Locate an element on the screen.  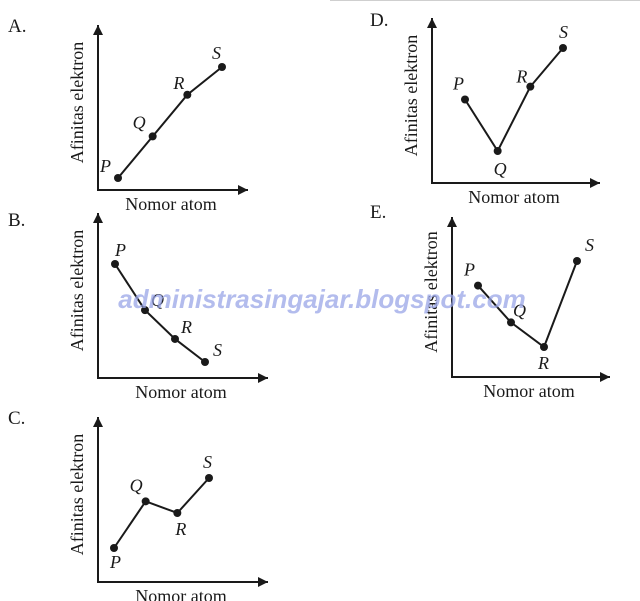
option-letter: B. is located at coordinates (16, 220).